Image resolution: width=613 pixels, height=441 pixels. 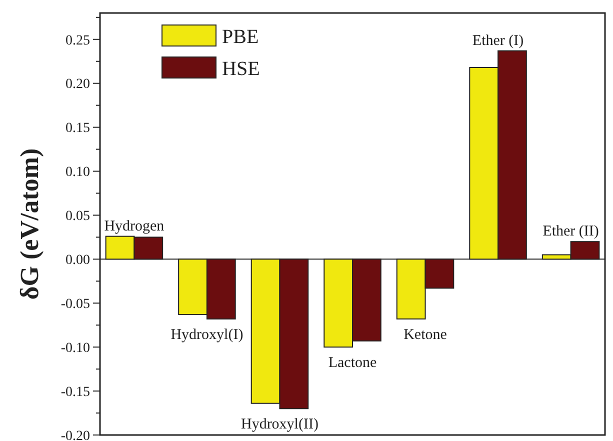 I want to click on x-tick-label: Hydroxyl(I), so click(x=207, y=334).